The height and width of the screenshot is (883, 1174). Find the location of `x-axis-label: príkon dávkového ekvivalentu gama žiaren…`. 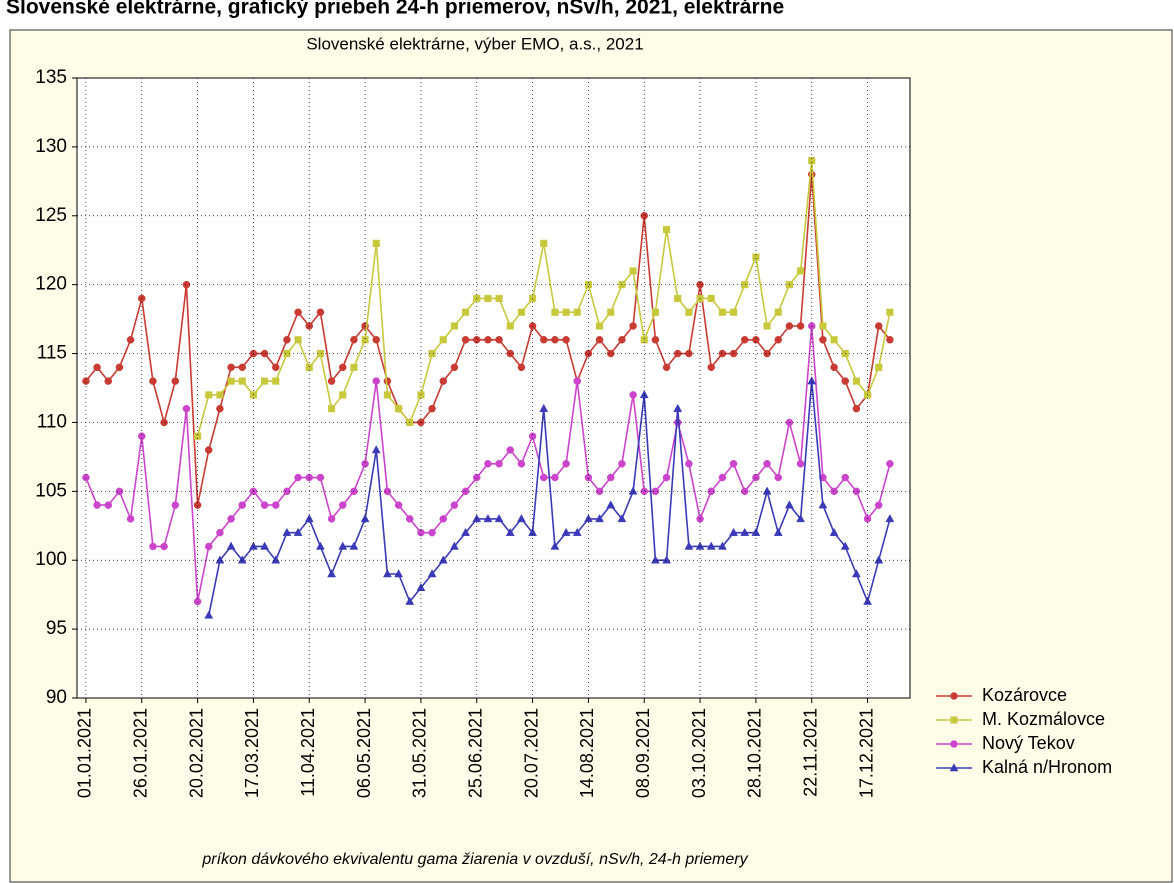

x-axis-label: príkon dávkového ekvivalentu gama žiaren… is located at coordinates (474, 859).